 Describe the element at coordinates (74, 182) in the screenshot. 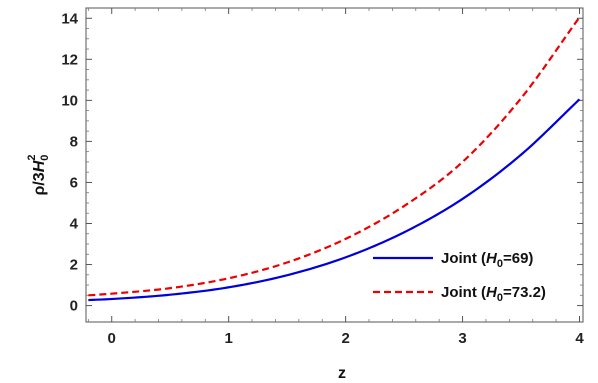

I see `y-tick-label: 6` at that location.